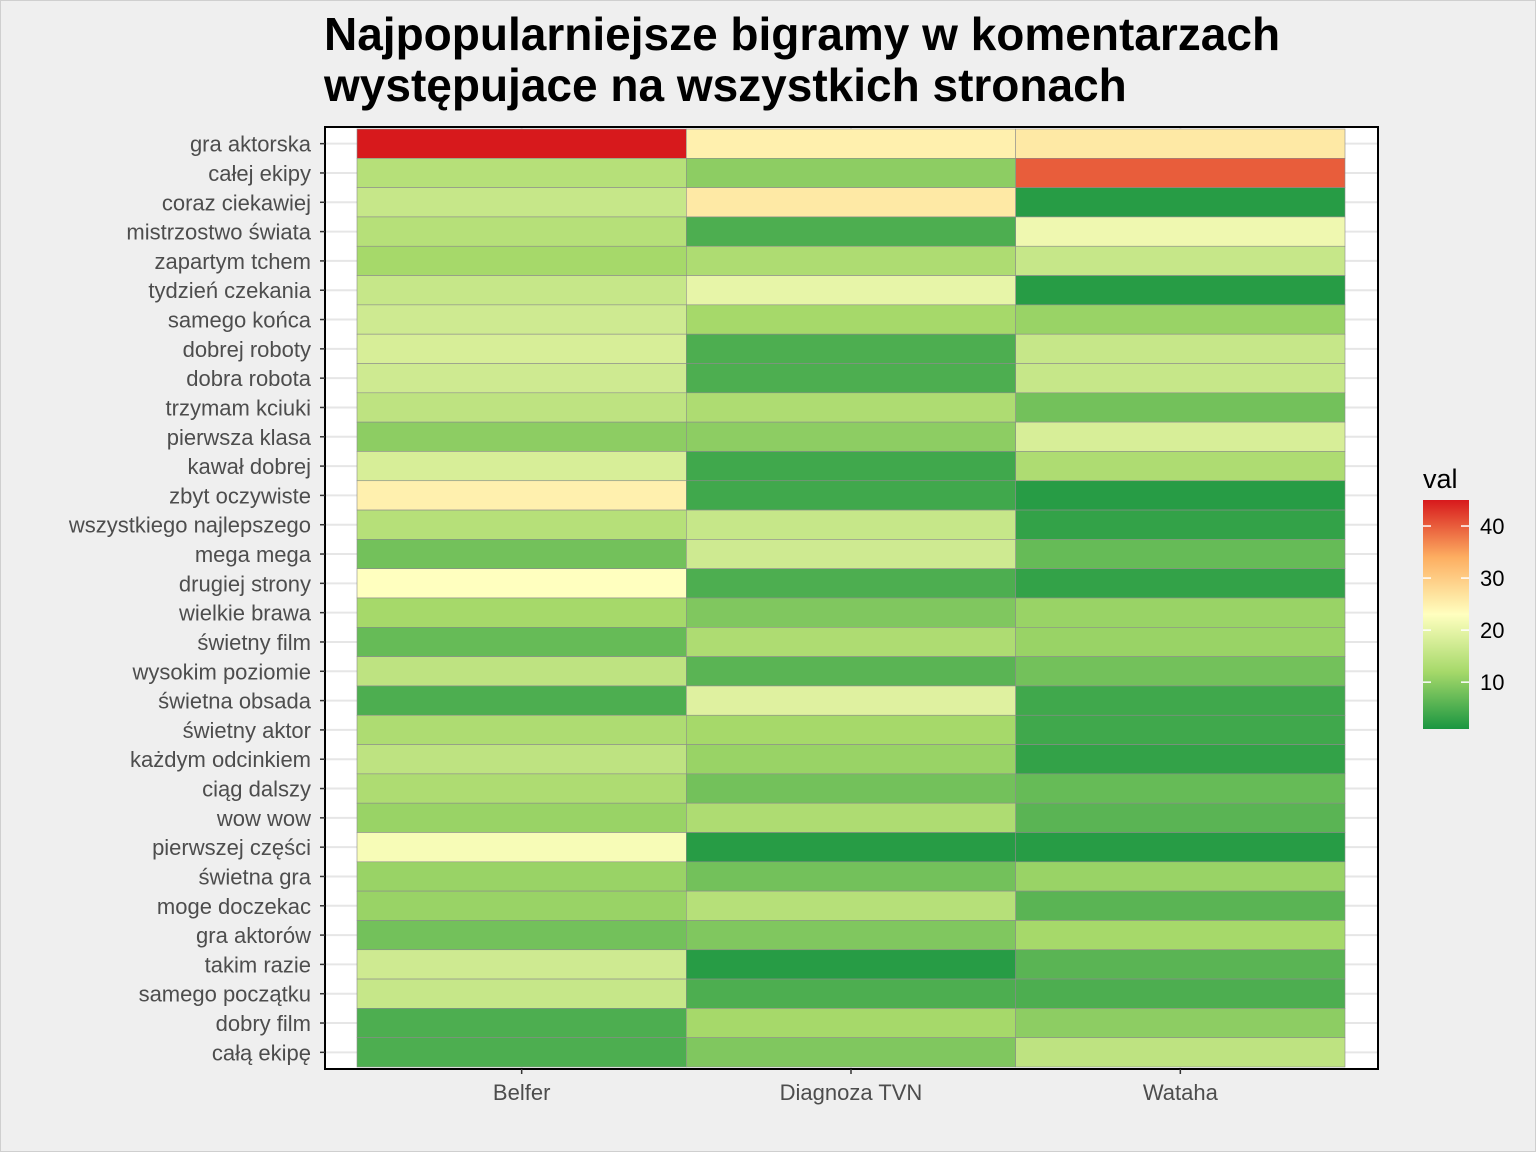  What do you see at coordinates (220, 759) in the screenshot?
I see `y-tick-label: każdym odcinkiem` at bounding box center [220, 759].